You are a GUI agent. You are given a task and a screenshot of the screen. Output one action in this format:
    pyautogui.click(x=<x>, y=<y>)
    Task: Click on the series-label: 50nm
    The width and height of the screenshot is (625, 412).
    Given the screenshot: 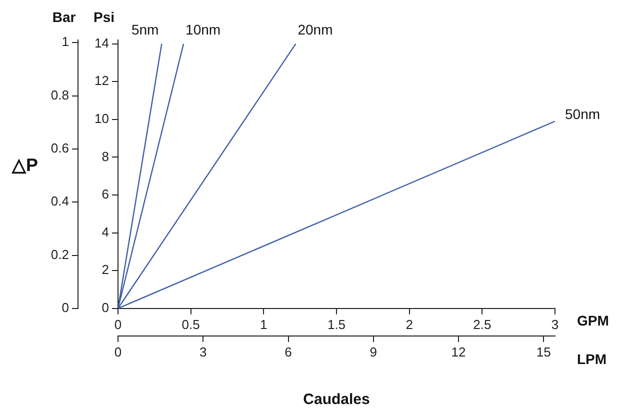 What is the action you would take?
    pyautogui.click(x=582, y=114)
    